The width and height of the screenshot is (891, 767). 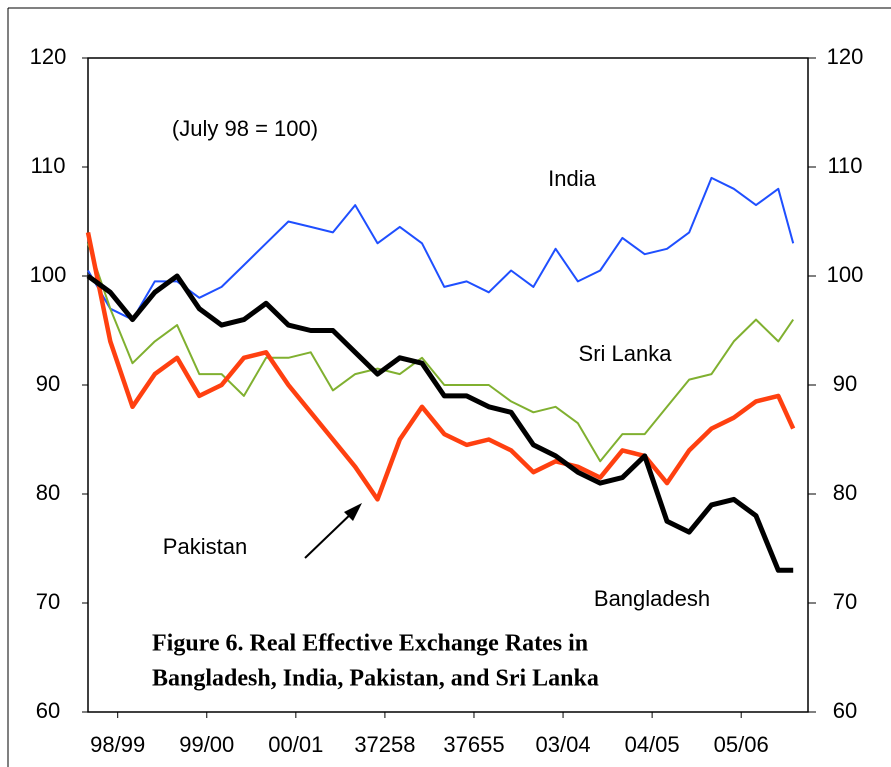 I want to click on y2-tick-label: 70, so click(x=845, y=601).